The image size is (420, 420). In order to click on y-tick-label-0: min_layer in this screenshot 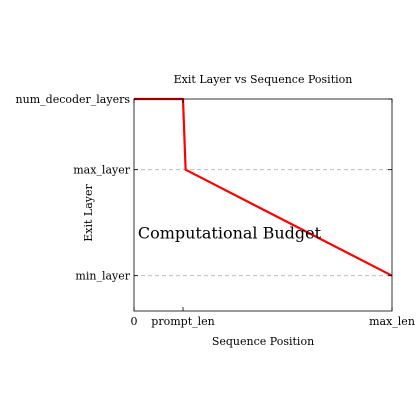, I will do `click(102, 276)`.